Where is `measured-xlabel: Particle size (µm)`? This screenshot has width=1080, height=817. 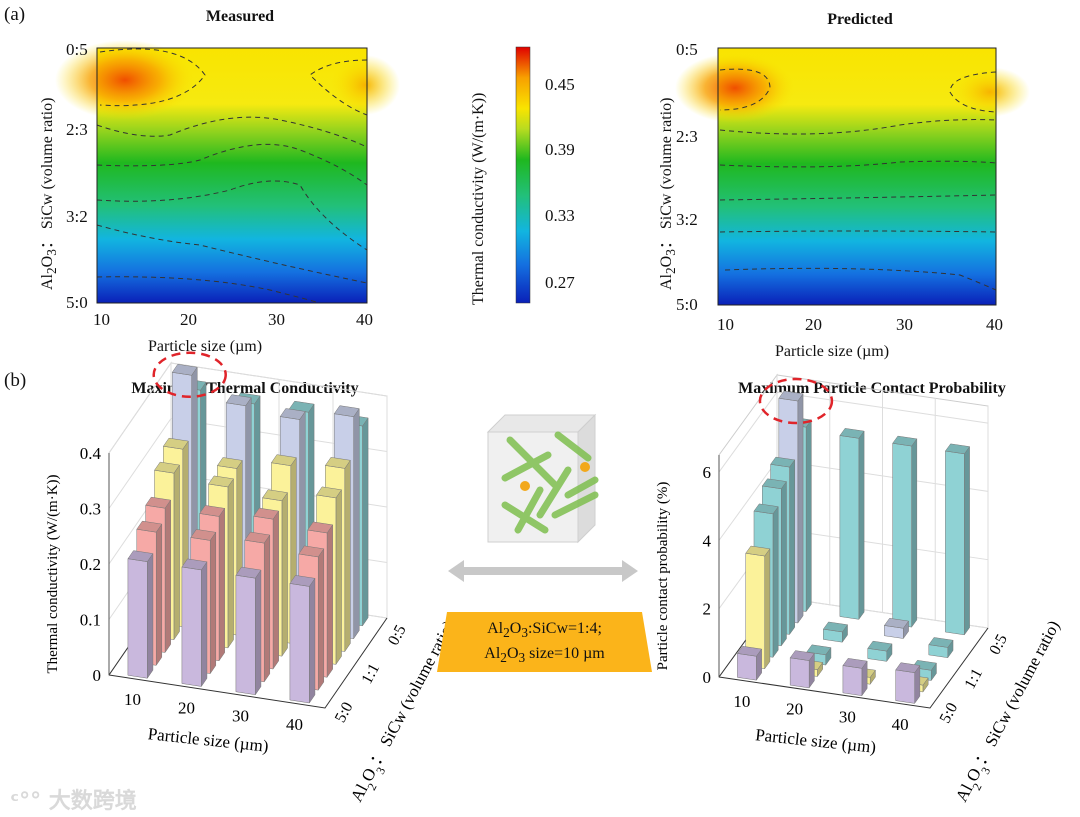 measured-xlabel: Particle size (µm) is located at coordinates (205, 346).